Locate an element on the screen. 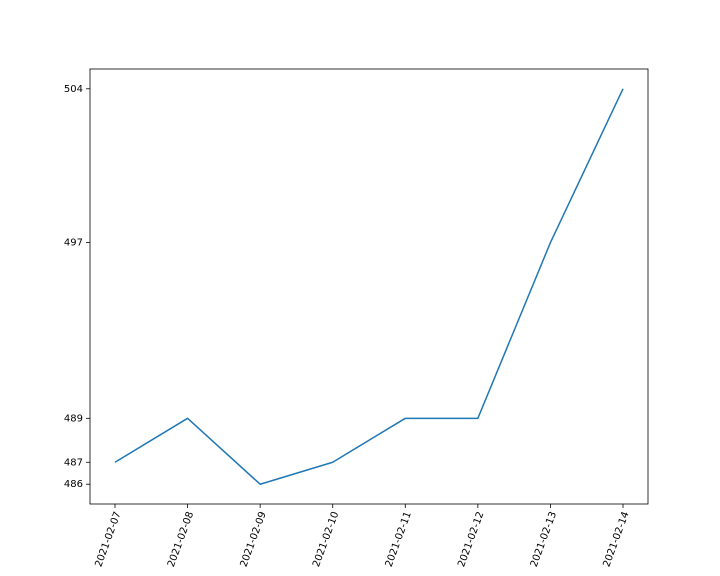  y-tick-label: 504 is located at coordinates (73, 89).